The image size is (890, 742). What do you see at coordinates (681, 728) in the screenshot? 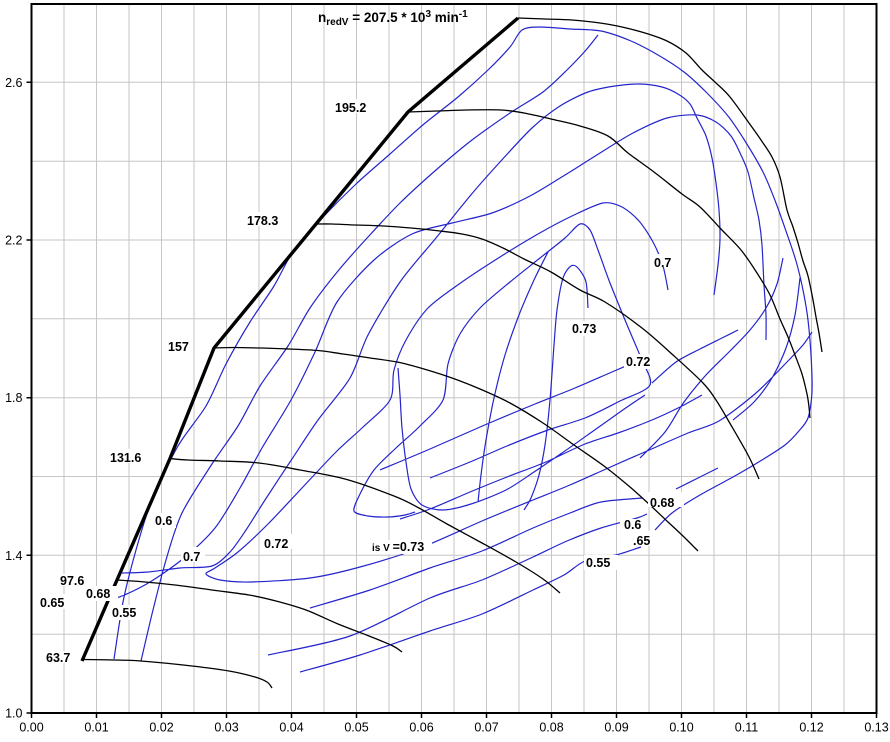
I see `svg-text: 0.10` at bounding box center [681, 728].